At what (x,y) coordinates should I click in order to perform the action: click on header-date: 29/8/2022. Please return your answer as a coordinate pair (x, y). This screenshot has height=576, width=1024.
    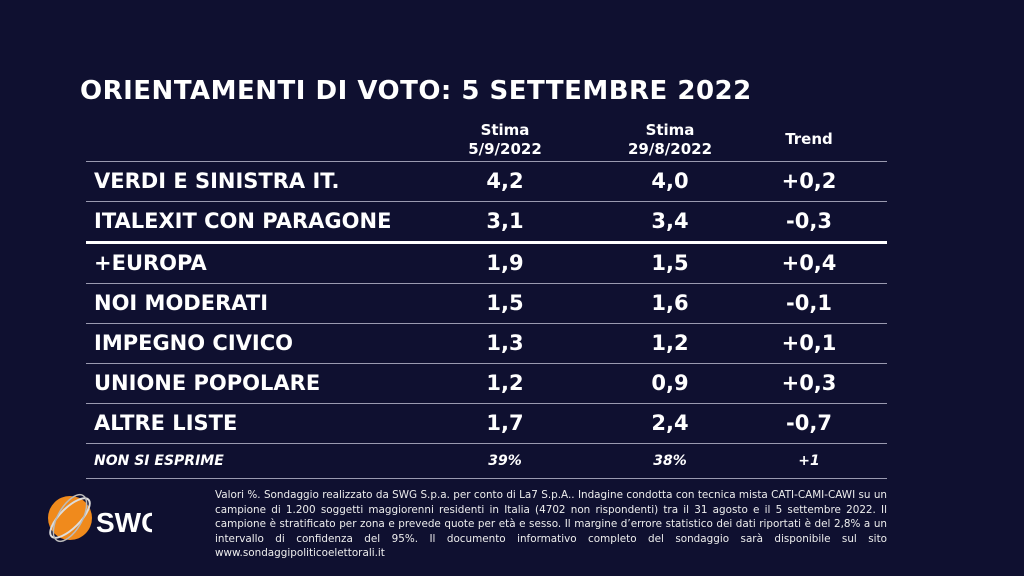
    Looking at the image, I should click on (670, 149).